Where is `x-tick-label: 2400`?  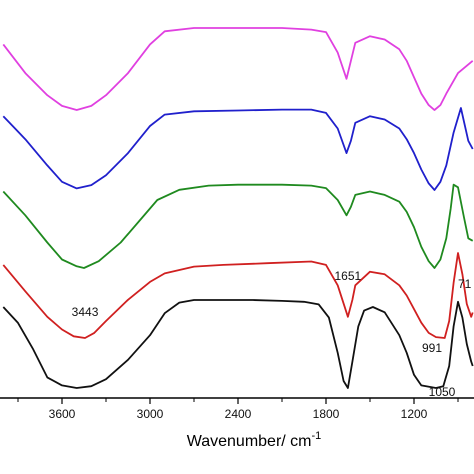 x-tick-label: 2400 is located at coordinates (238, 414).